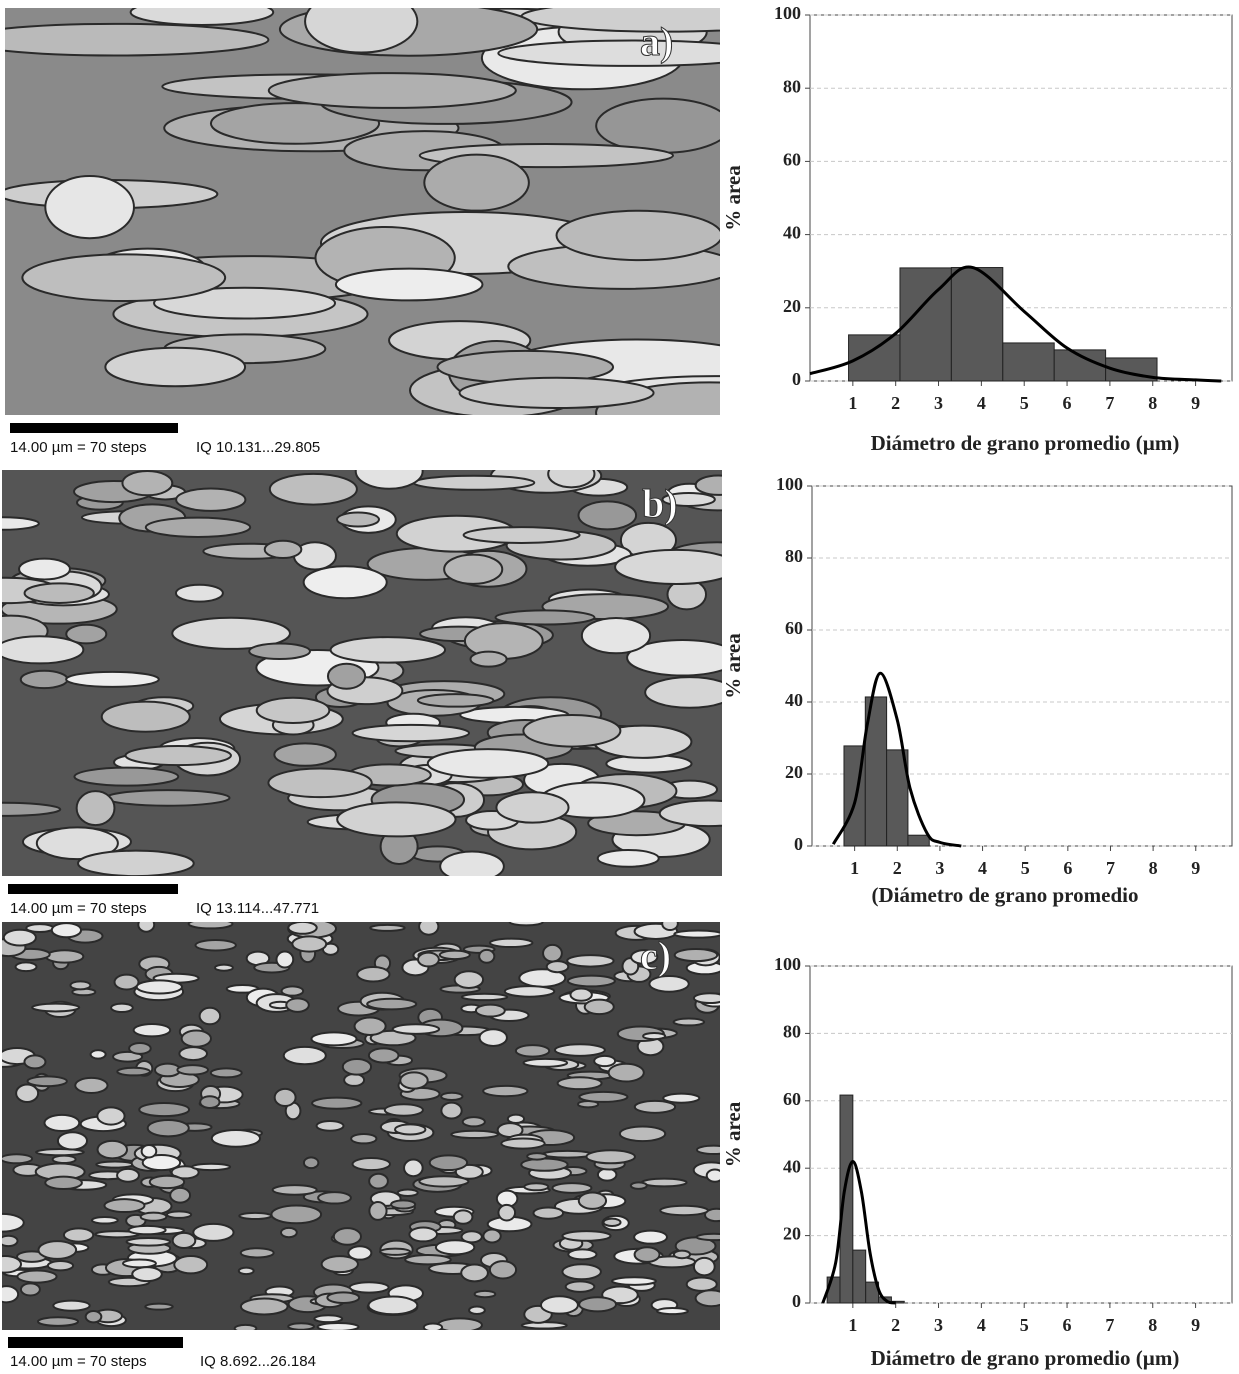  I want to click on y-tick-label: 100, so click(787, 13).